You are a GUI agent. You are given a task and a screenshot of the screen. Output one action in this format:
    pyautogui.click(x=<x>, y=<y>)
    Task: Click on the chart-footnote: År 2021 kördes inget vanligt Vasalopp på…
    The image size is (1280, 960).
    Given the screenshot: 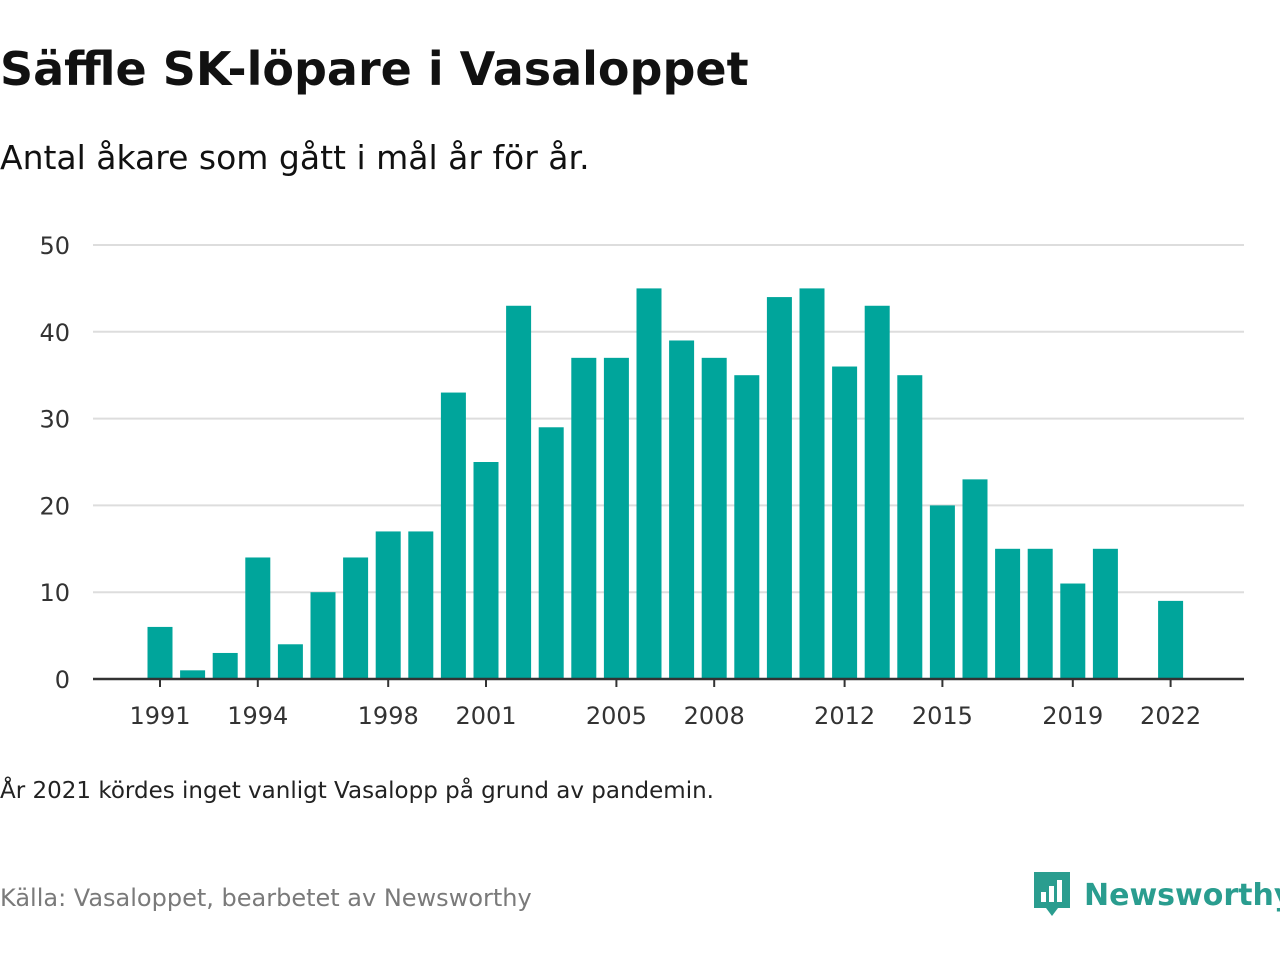 What is the action you would take?
    pyautogui.click(x=357, y=791)
    